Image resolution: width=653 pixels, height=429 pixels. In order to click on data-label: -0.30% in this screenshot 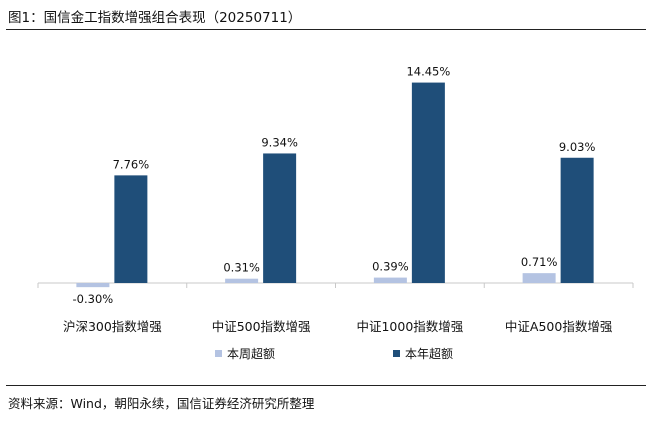, I will do `click(93, 299)`.